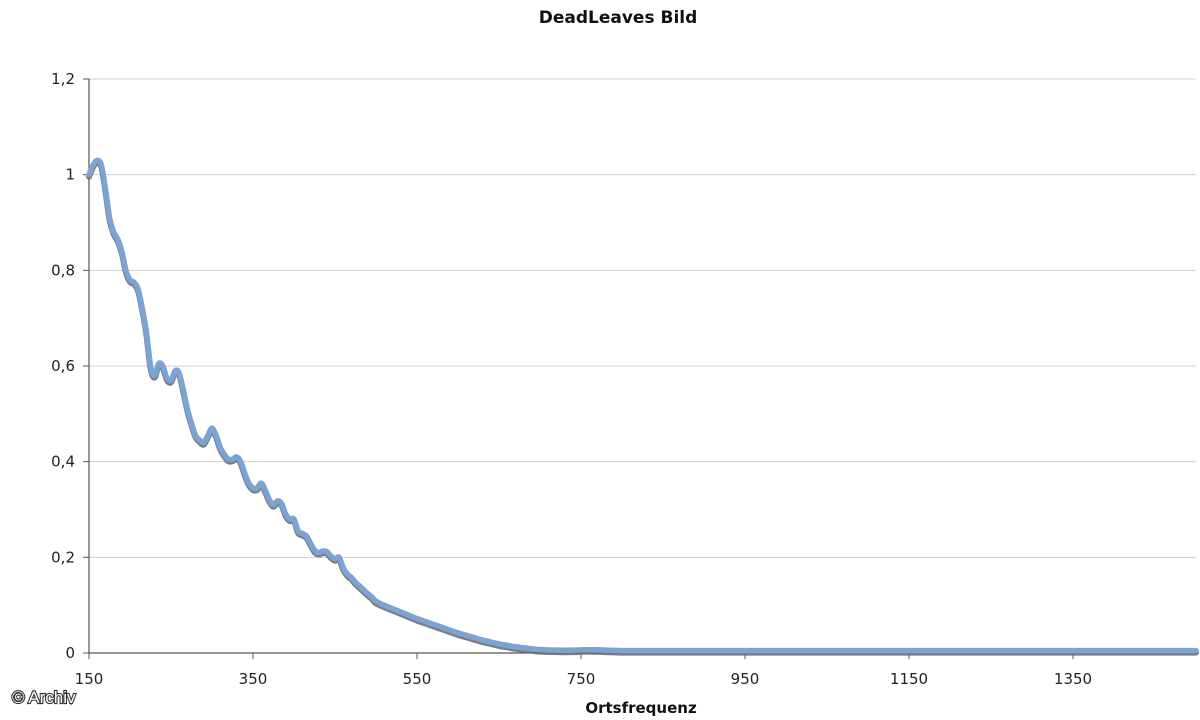  I want to click on y-tick-label-6: 1,2, so click(63, 79).